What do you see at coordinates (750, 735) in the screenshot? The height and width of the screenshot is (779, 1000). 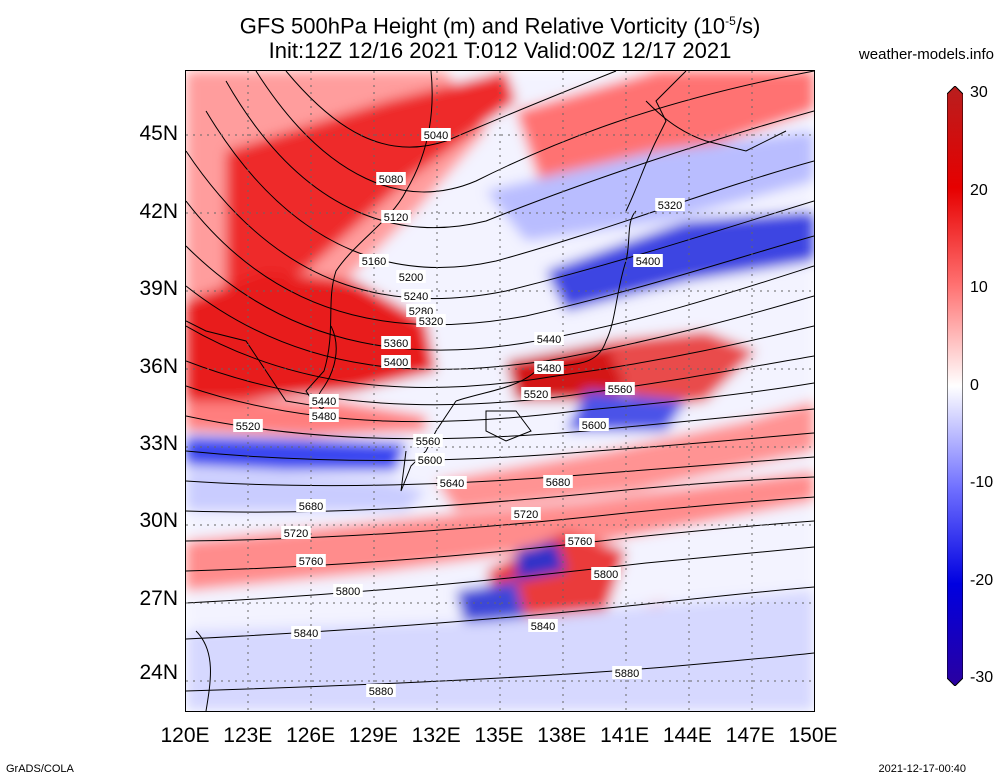 I see `lon-label: 147E` at bounding box center [750, 735].